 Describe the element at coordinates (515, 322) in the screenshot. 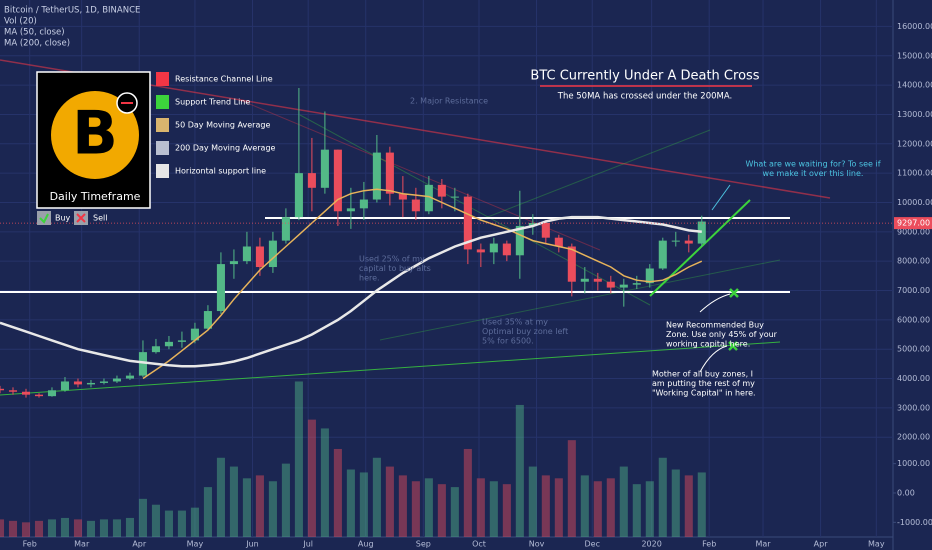

I see `annotation: Used 35% at my` at that location.